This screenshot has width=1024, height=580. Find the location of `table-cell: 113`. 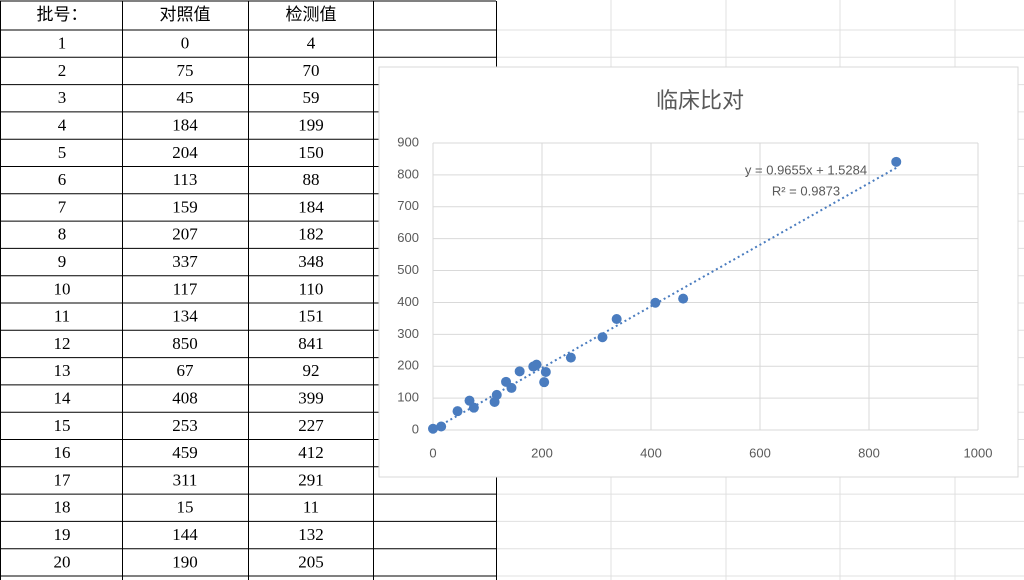

table-cell: 113 is located at coordinates (185, 179).